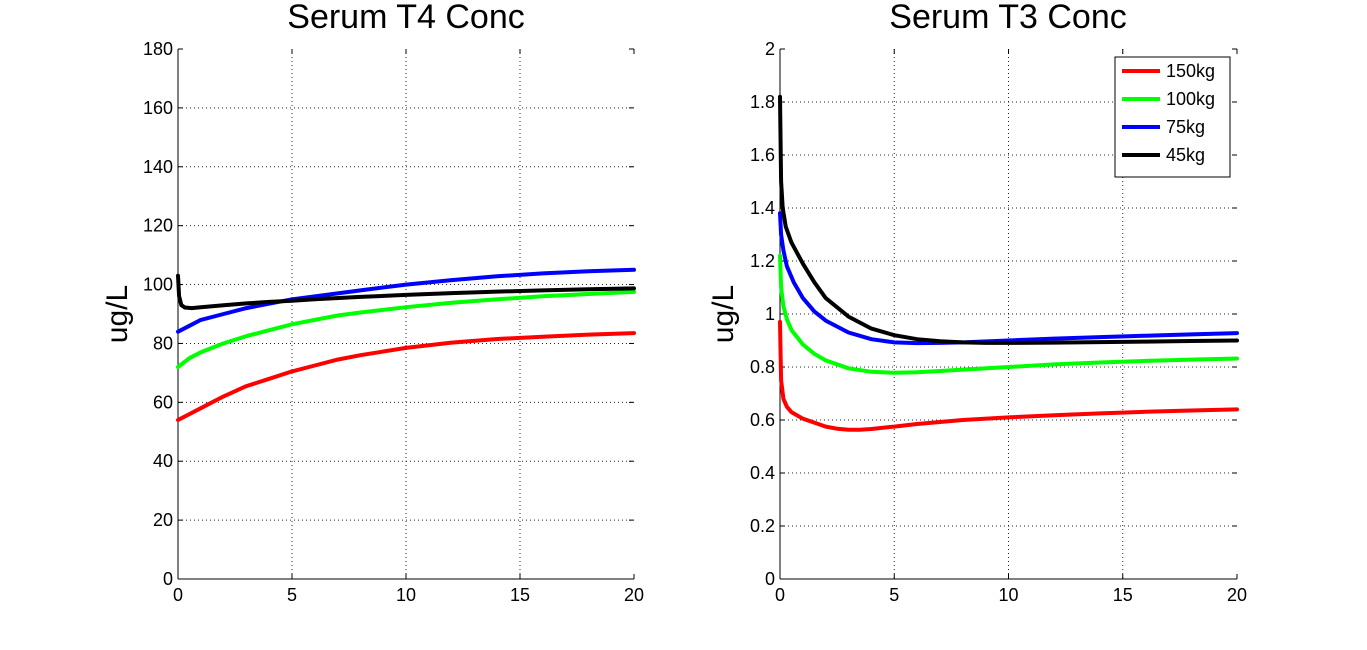  What do you see at coordinates (770, 49) in the screenshot?
I see `t3-y-tick-label: 2` at bounding box center [770, 49].